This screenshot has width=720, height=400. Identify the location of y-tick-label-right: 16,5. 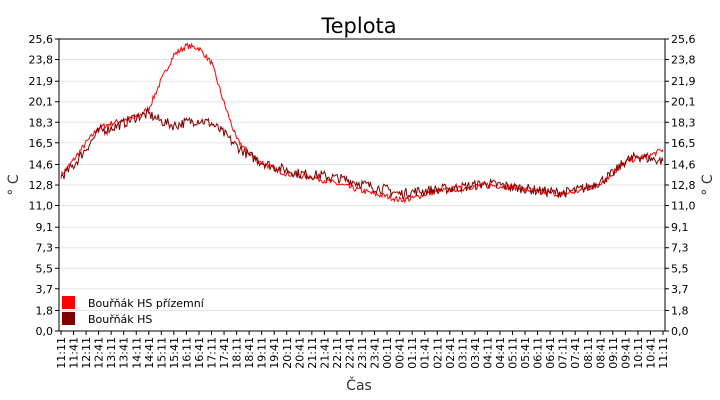
(683, 143).